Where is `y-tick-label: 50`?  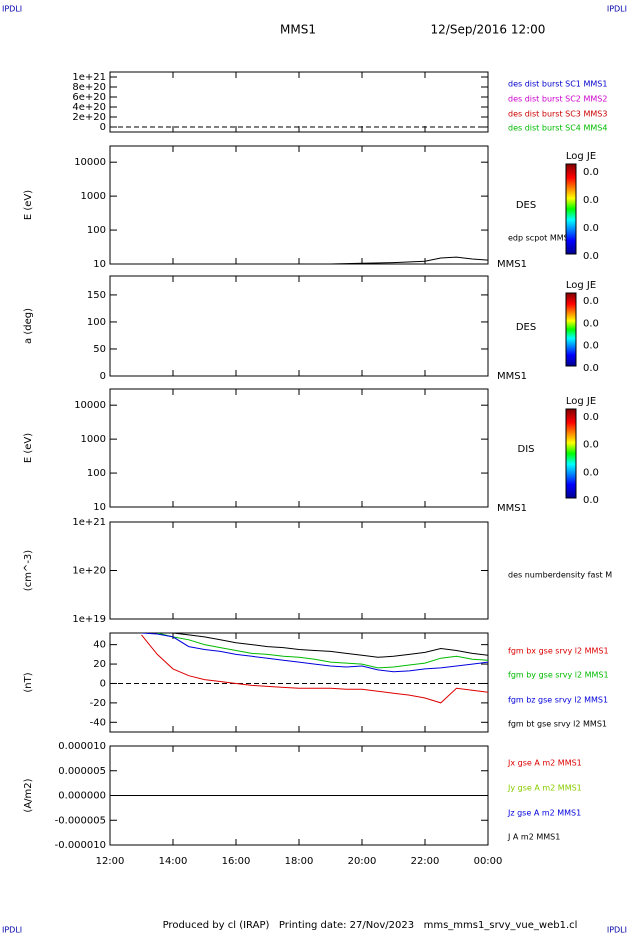 y-tick-label: 50 is located at coordinates (99, 349).